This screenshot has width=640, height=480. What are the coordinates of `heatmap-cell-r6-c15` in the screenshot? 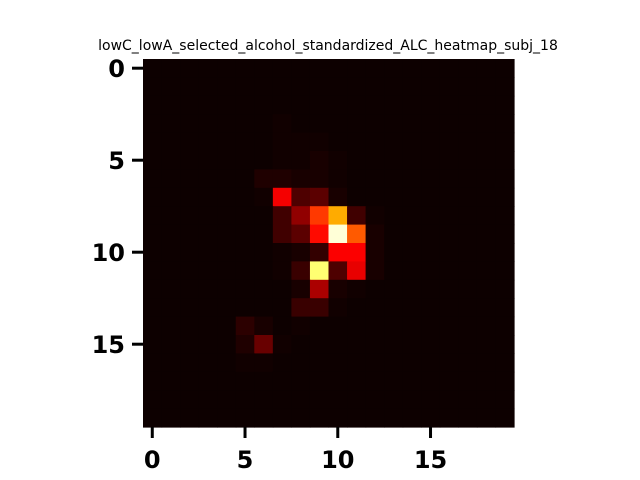 It's located at (431, 179).